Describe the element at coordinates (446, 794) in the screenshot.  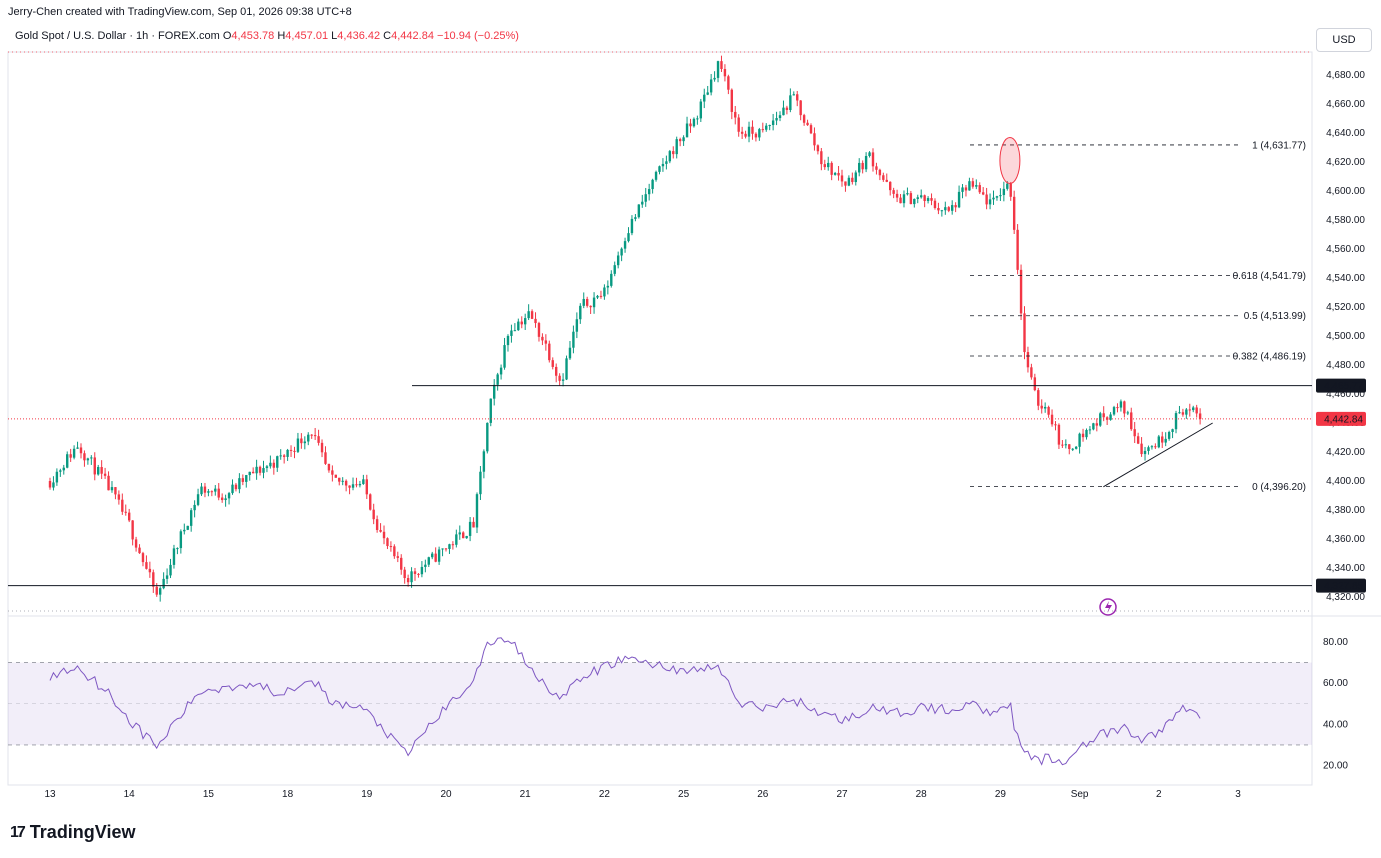
I see `time-axis-label: 20` at that location.